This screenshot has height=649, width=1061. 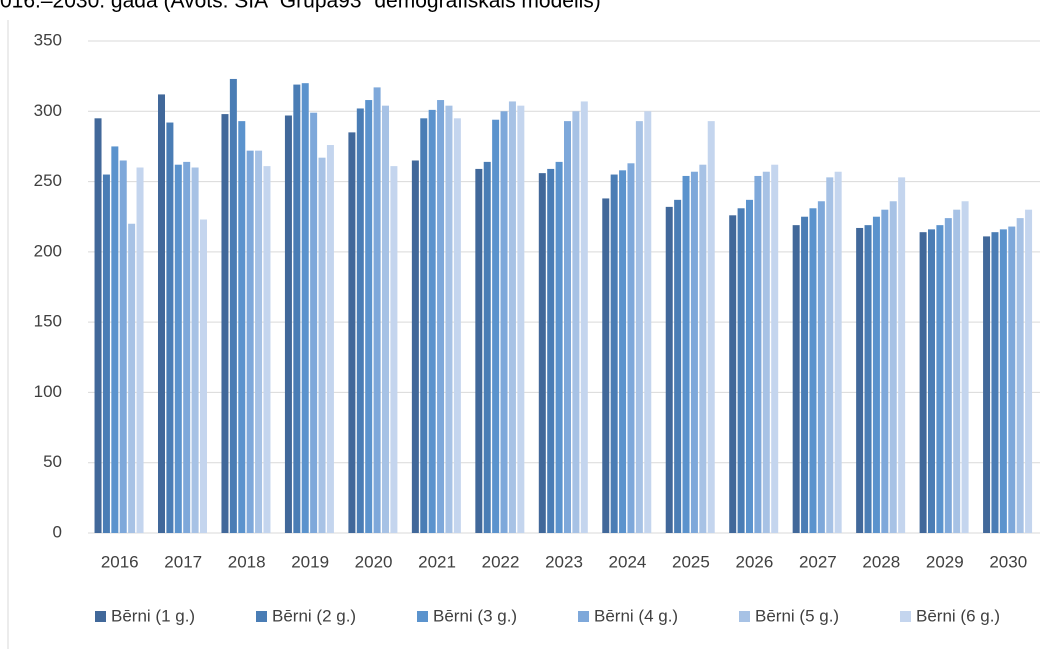 I want to click on x-tick-label: 2019, so click(x=310, y=561).